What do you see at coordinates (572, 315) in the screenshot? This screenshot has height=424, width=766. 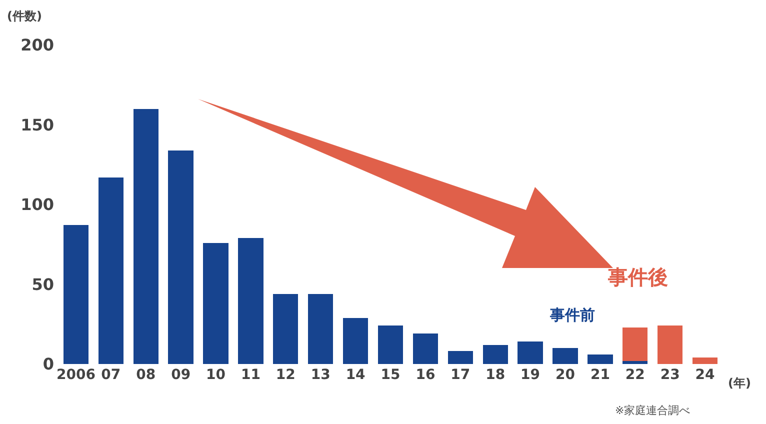 I see `series-label: 事件前` at bounding box center [572, 315].